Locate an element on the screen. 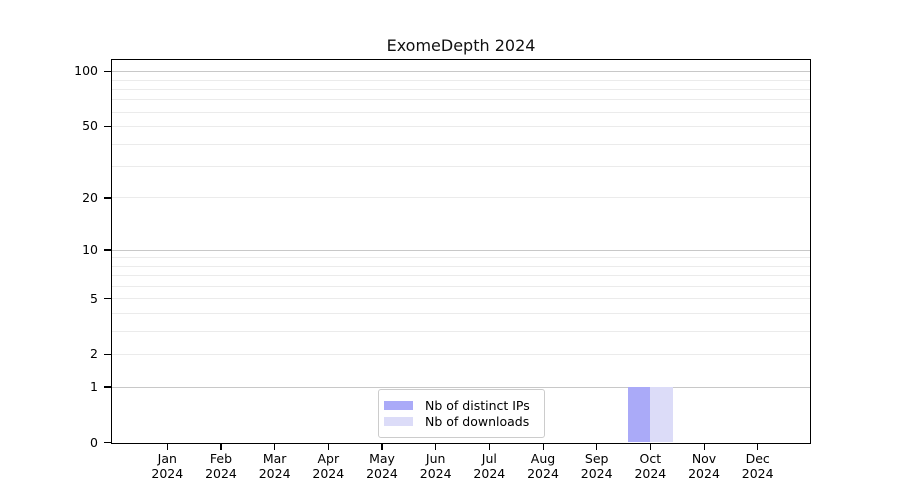 This screenshot has height=500, width=900. x-tick-label: Feb 2024 is located at coordinates (221, 466).